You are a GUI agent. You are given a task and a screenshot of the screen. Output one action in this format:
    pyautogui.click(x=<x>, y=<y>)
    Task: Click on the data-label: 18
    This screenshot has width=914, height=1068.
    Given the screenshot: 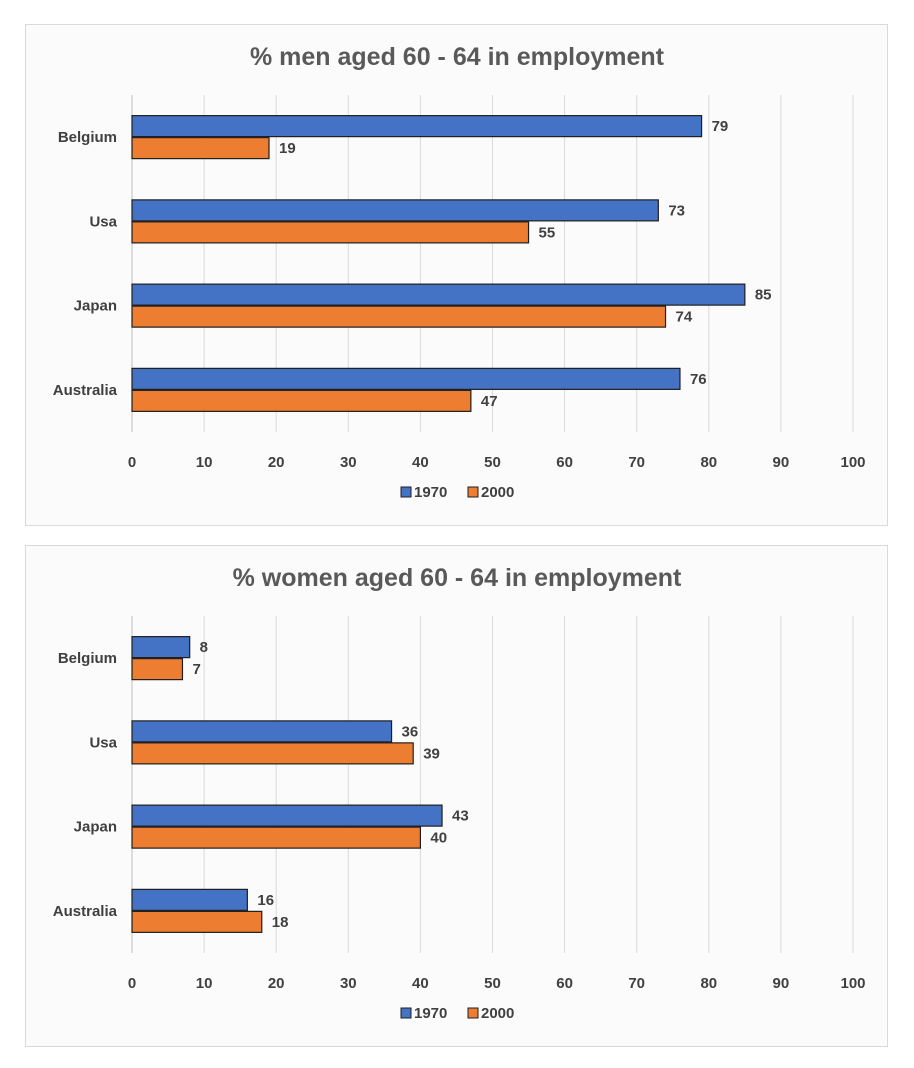 What is the action you would take?
    pyautogui.click(x=280, y=922)
    